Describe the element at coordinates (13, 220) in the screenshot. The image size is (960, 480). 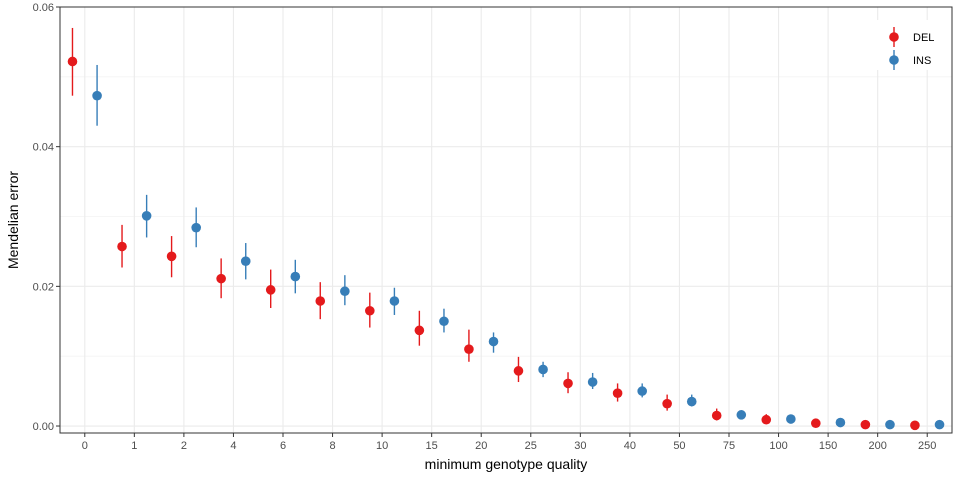
I see `y-axis-title: Mendelian error` at that location.